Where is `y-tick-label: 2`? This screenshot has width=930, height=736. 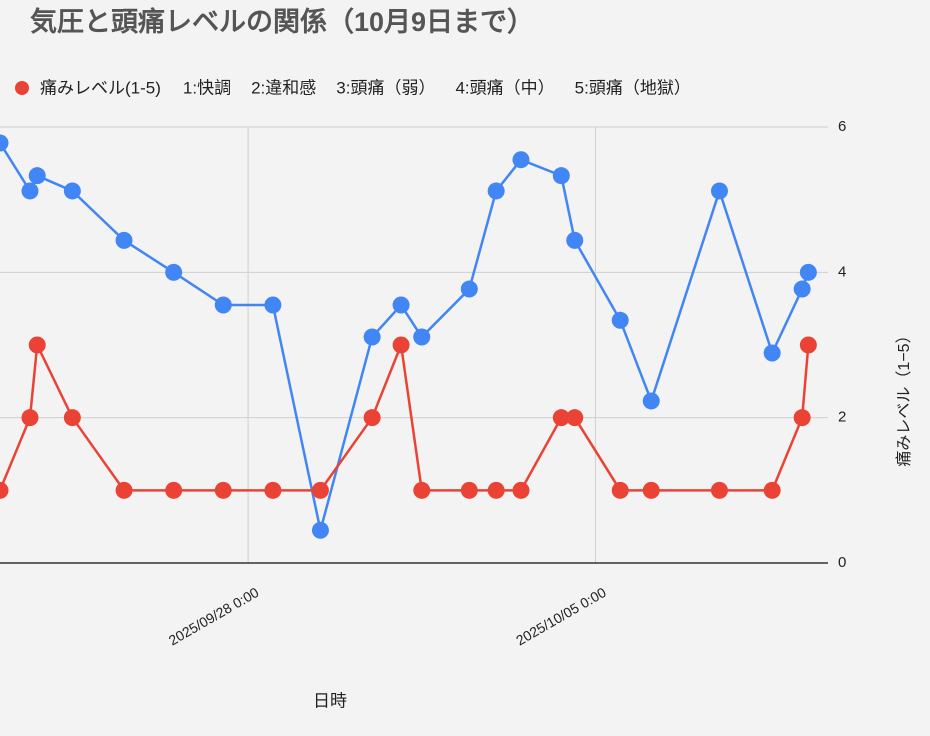 y-tick-label: 2 is located at coordinates (842, 417).